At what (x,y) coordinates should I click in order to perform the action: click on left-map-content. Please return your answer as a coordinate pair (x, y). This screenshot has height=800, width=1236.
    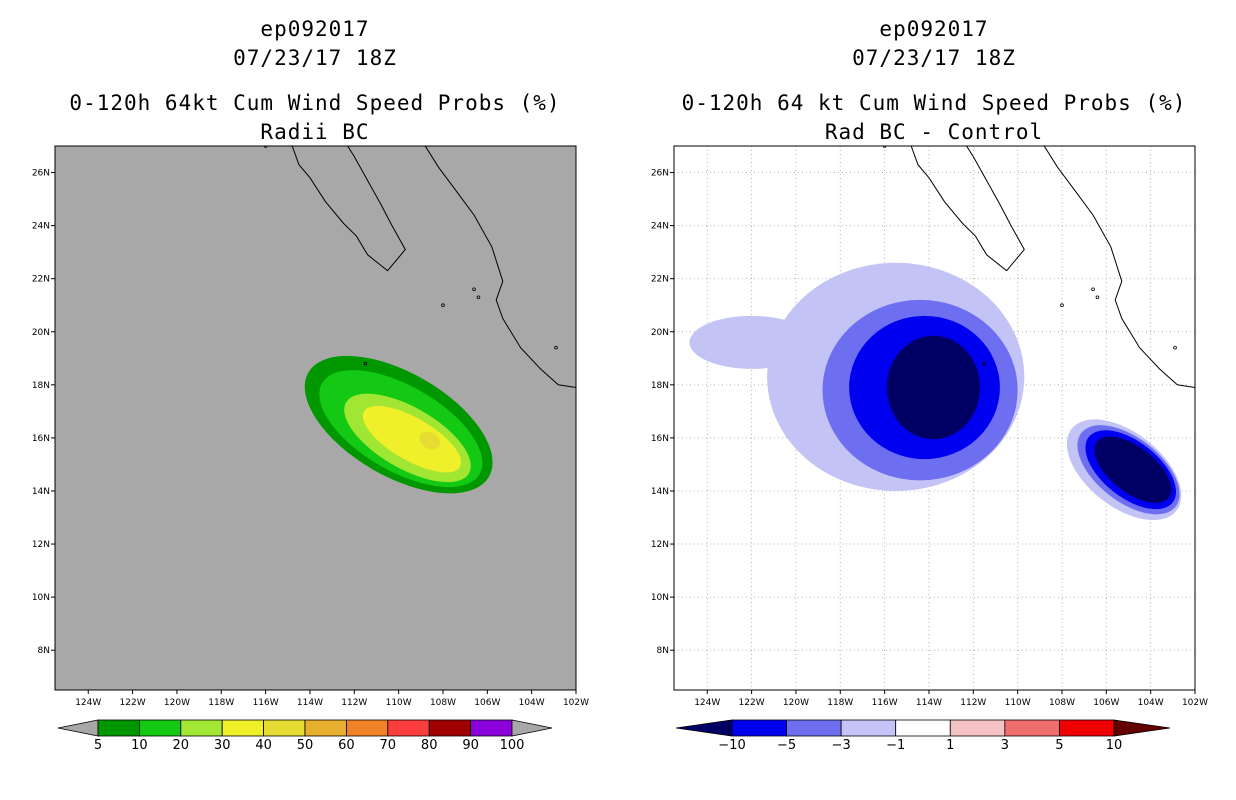
    Looking at the image, I should click on (419, 320).